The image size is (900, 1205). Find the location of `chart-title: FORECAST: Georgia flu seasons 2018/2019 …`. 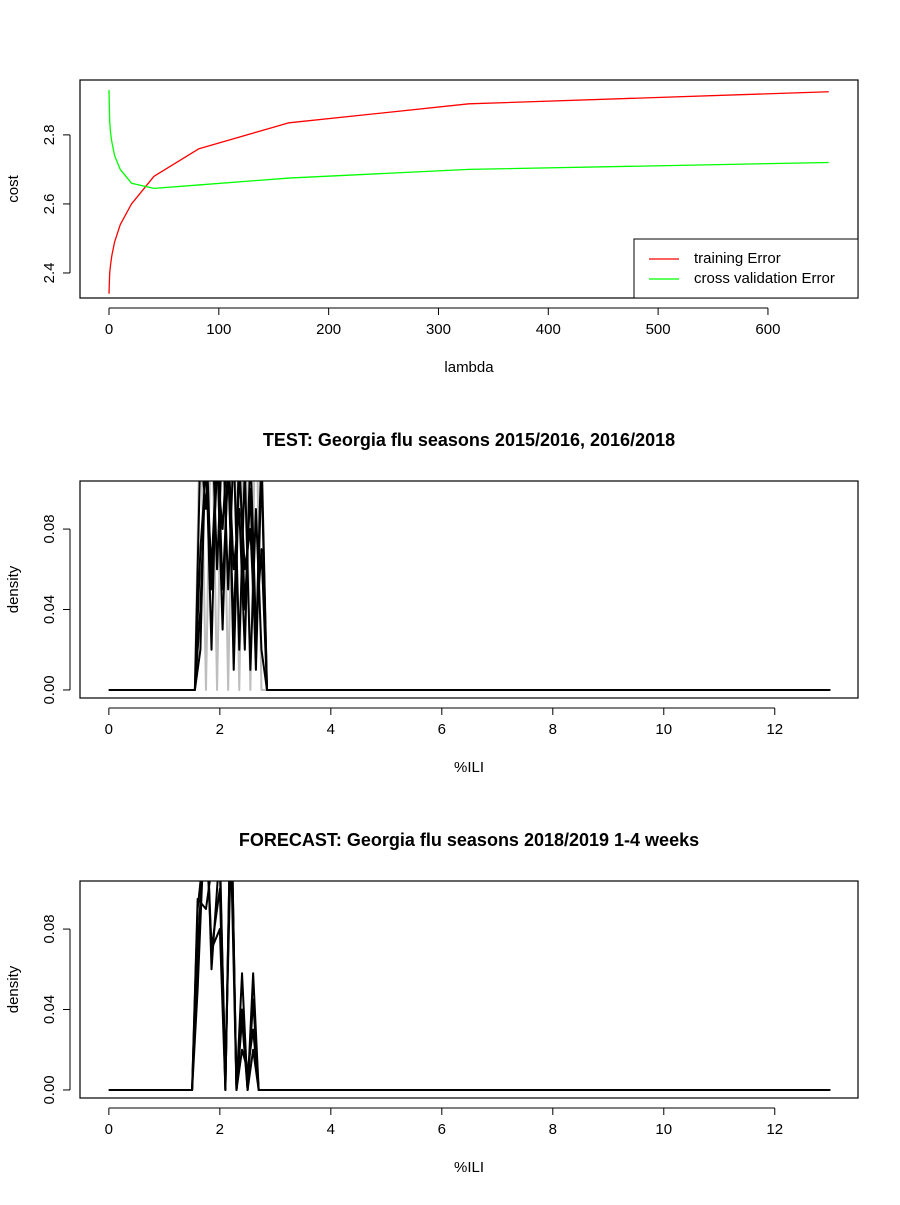

chart-title: FORECAST: Georgia flu seasons 2018/2019 … is located at coordinates (469, 840).